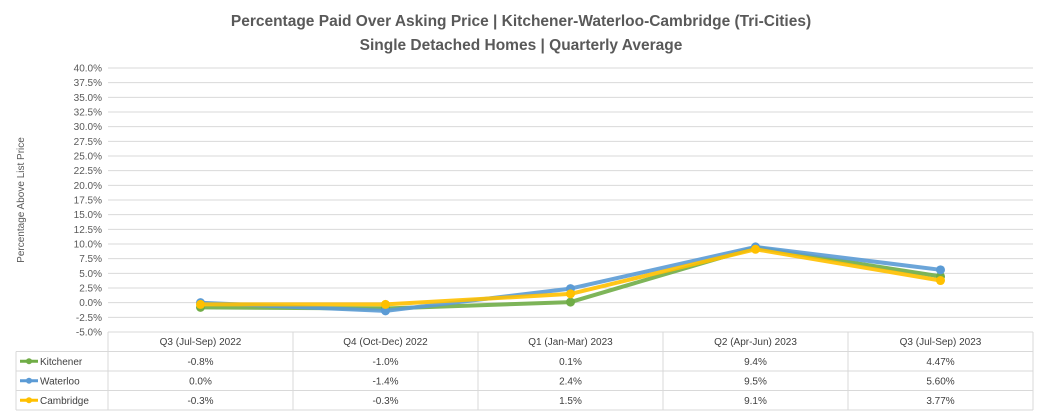 Image resolution: width=1042 pixels, height=411 pixels. What do you see at coordinates (200, 381) in the screenshot?
I see `data-cell: 0.0%` at bounding box center [200, 381].